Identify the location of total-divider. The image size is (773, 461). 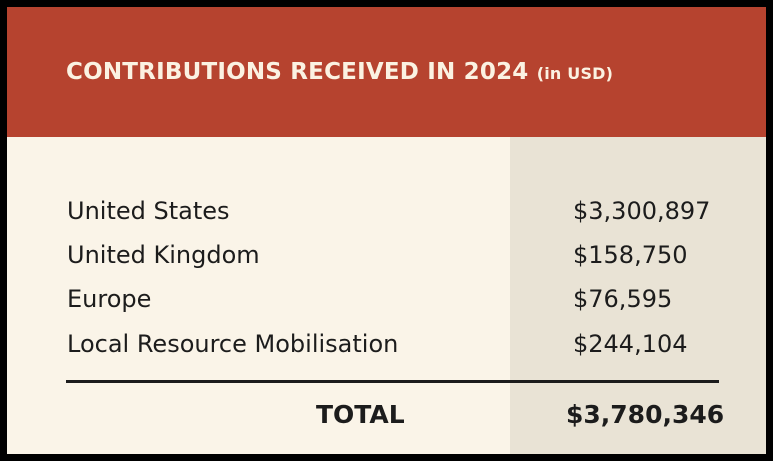
(392, 381).